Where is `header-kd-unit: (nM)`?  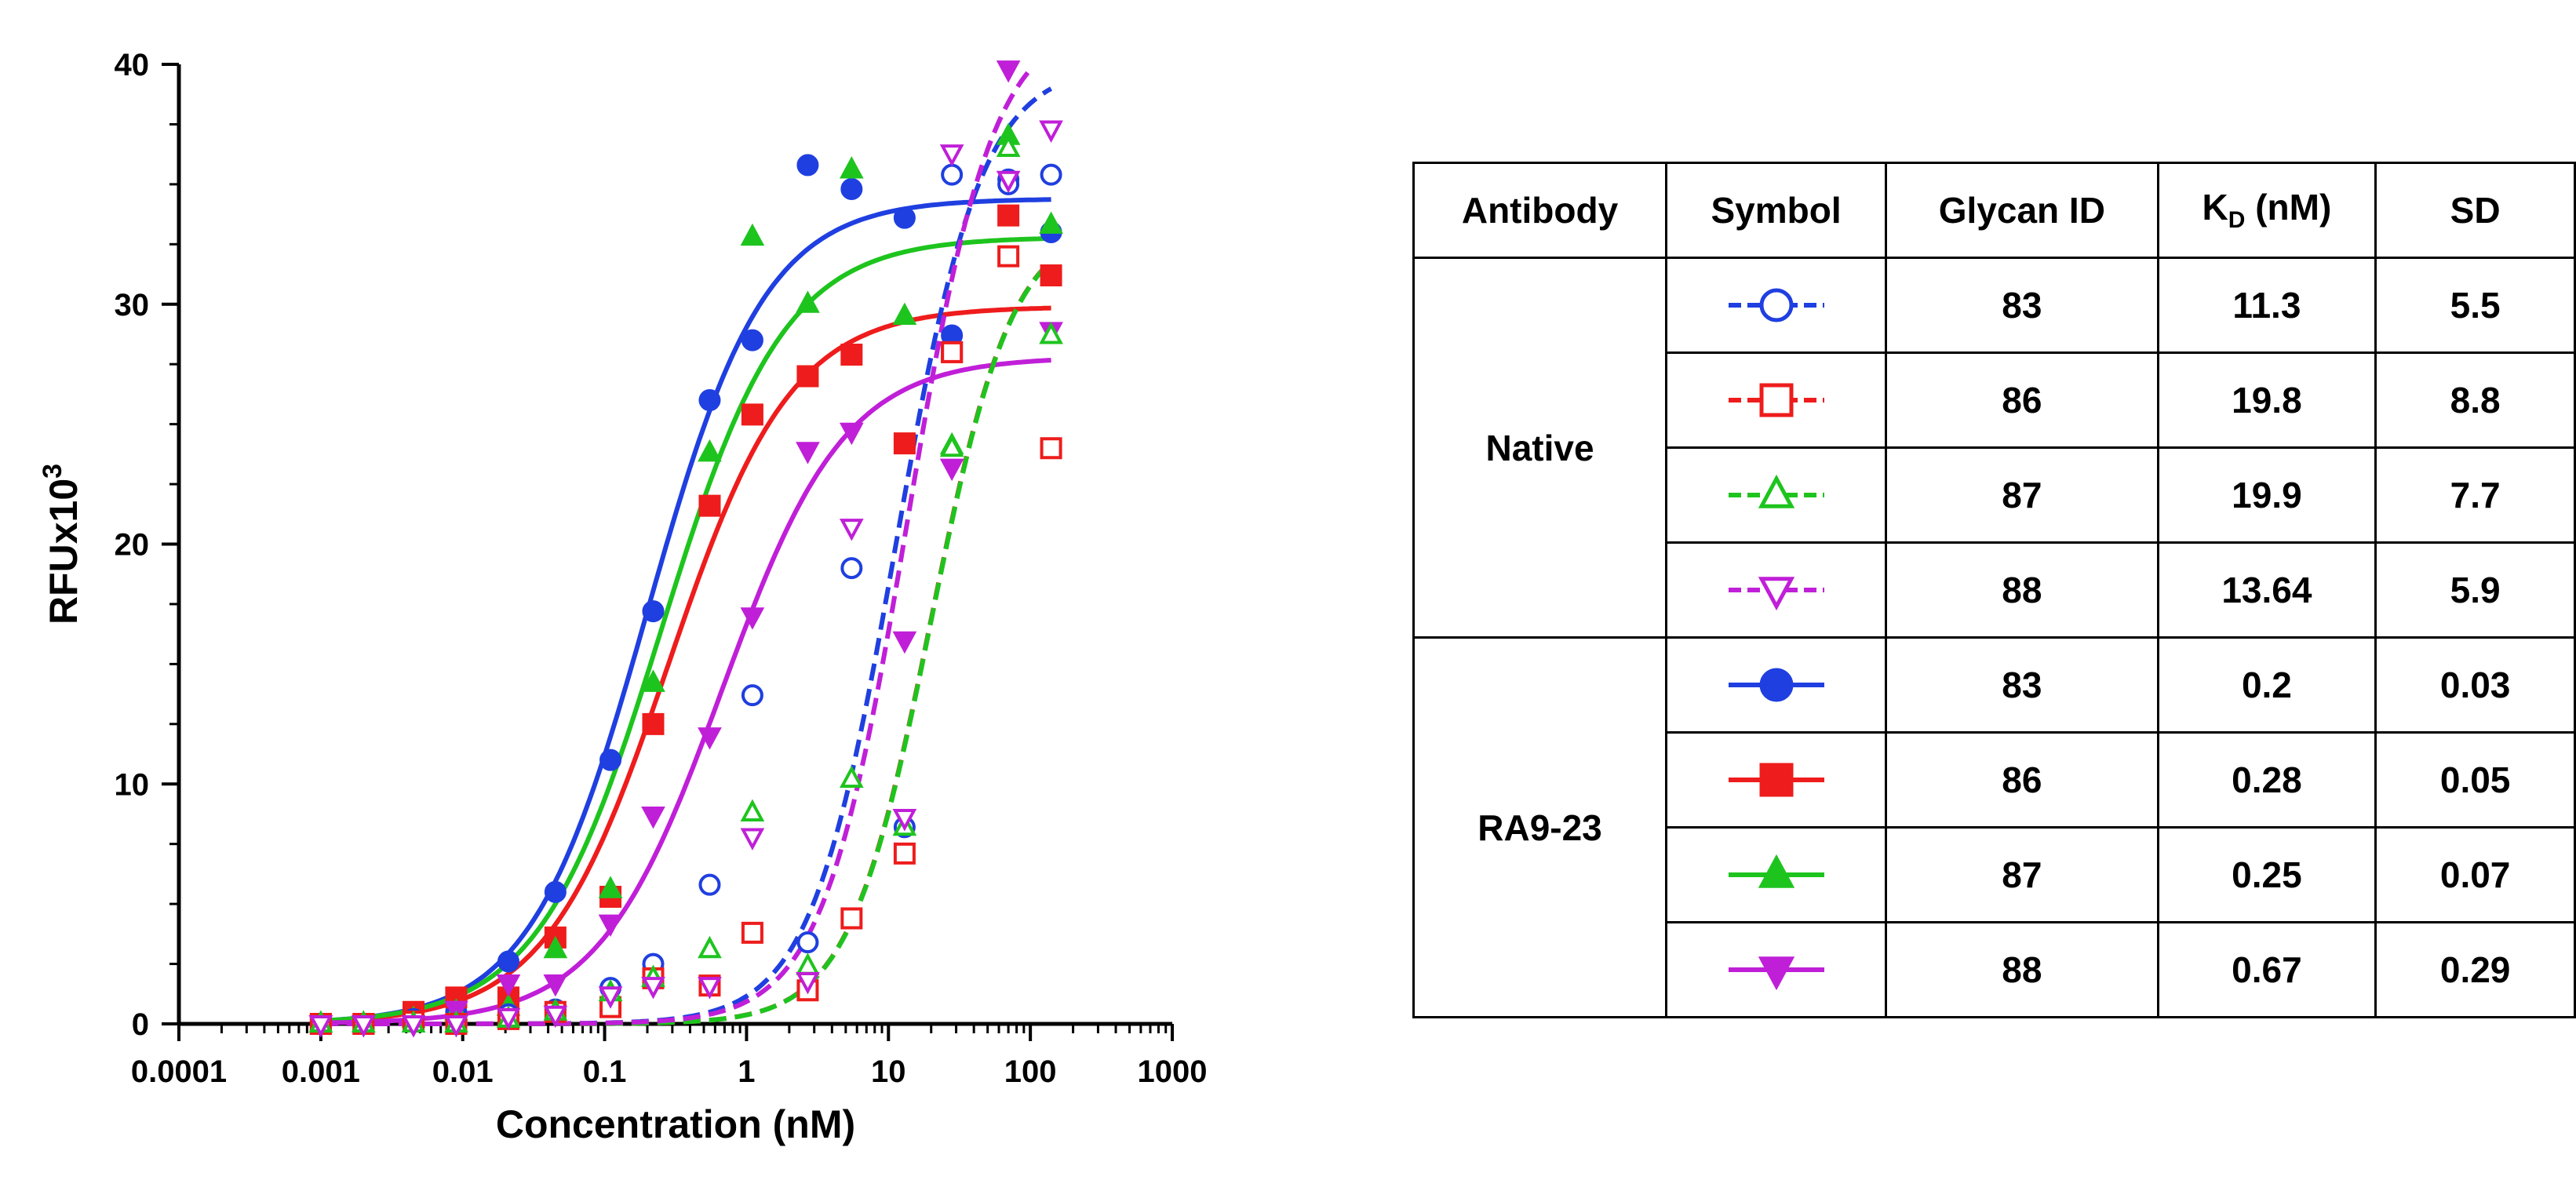
header-kd-unit: (nM) is located at coordinates (2288, 207).